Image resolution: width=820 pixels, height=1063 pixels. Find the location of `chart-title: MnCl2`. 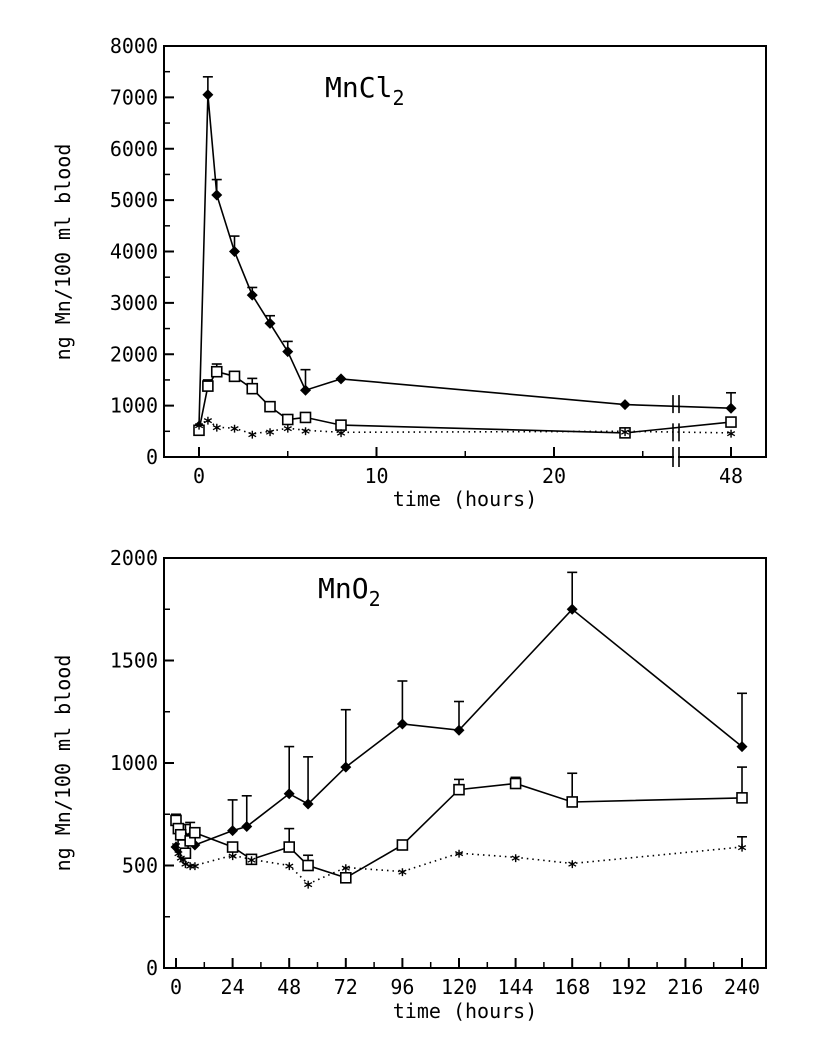

chart-title: MnCl2 is located at coordinates (364, 90).